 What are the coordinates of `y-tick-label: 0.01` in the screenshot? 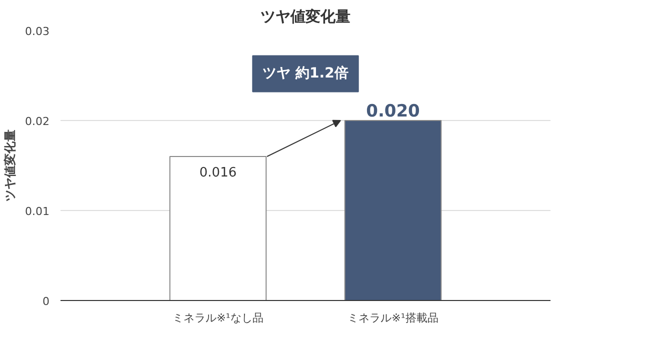 It's located at (37, 211).